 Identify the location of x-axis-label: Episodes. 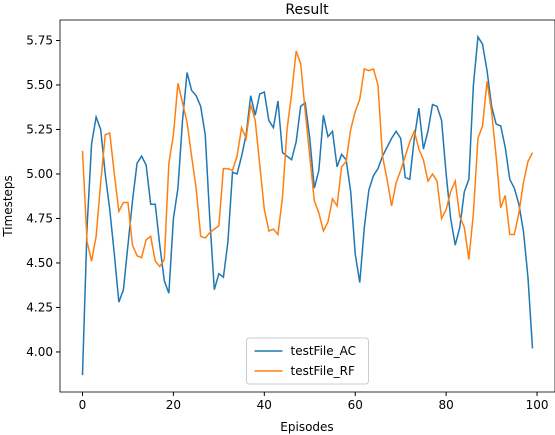
(306, 427).